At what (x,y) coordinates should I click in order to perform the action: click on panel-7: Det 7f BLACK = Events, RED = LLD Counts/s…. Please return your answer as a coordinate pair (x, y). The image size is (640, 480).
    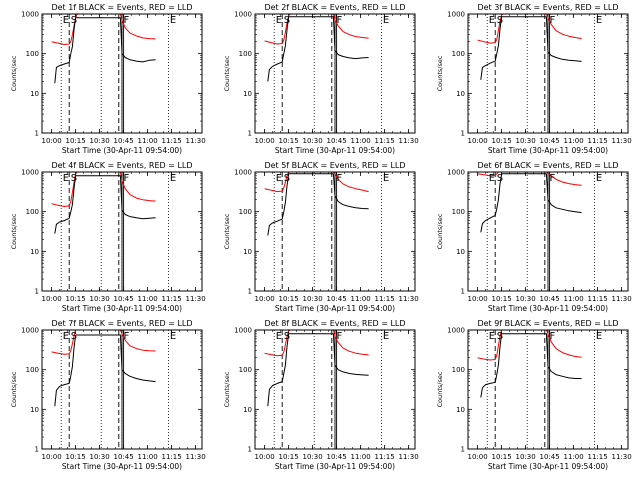
    Looking at the image, I should click on (108, 395).